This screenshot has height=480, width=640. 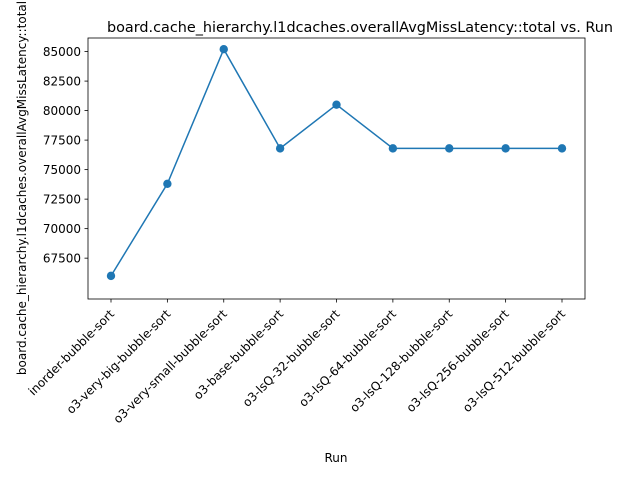 What do you see at coordinates (119, 362) in the screenshot?
I see `x-tick-label: o3-very-big-bubble-sort` at bounding box center [119, 362].